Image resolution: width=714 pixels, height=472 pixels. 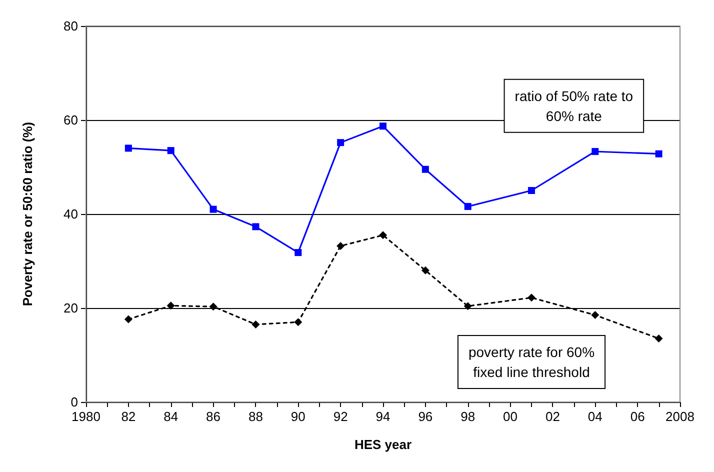 What do you see at coordinates (468, 416) in the screenshot?
I see `x-tick-label: 98` at bounding box center [468, 416].